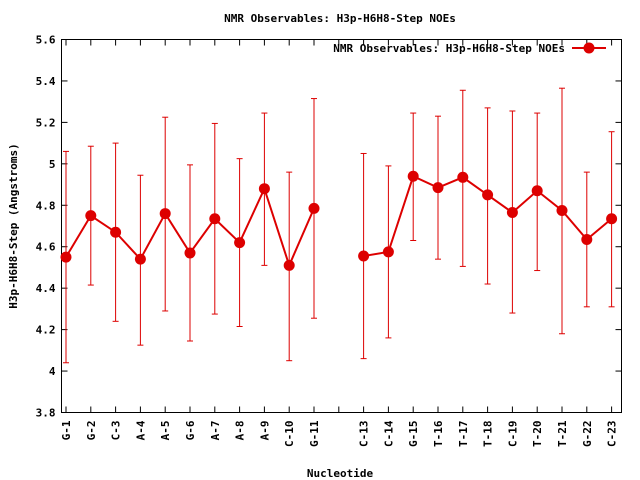  I want to click on y-tick-label: 4.4, so click(46, 288).